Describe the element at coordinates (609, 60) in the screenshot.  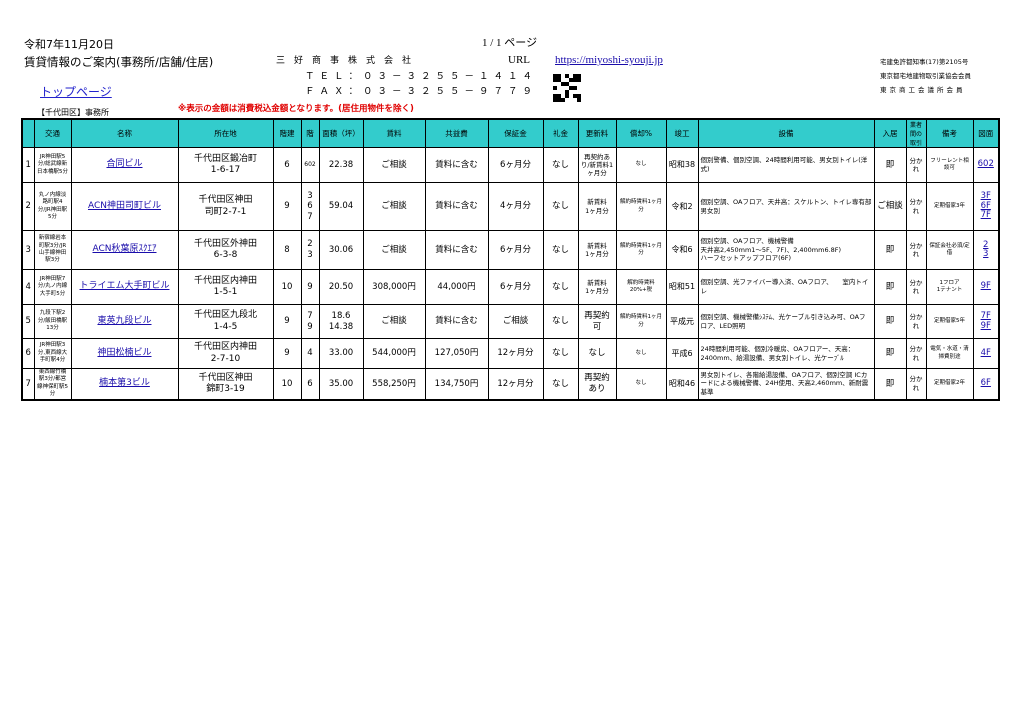
I see `website-link: https://miyoshi-syouji.jp` at that location.